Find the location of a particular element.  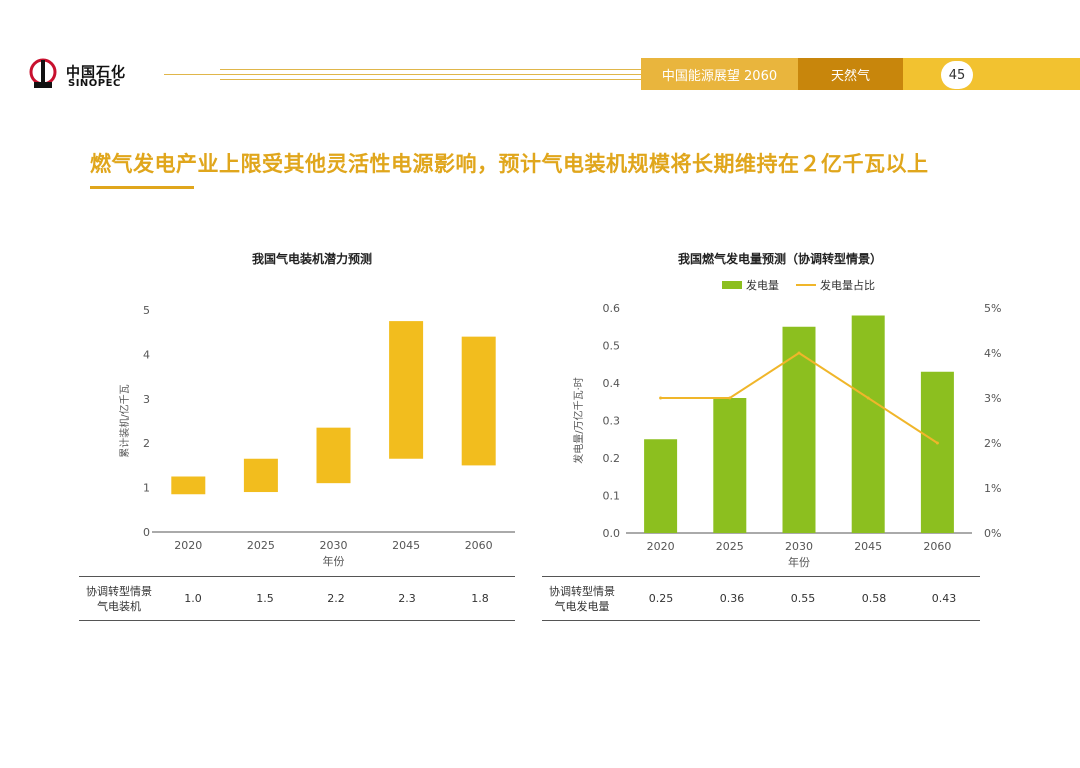

y2-tick-label: 2% is located at coordinates (992, 443).